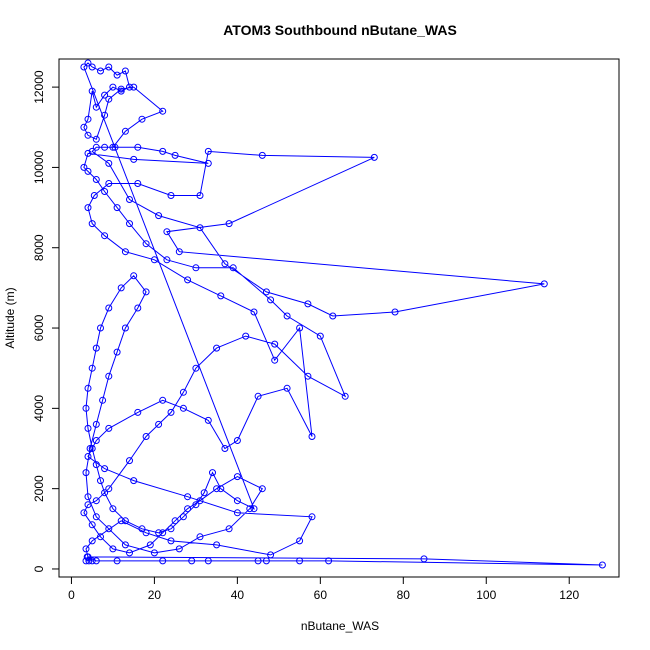 The image size is (650, 650). Describe the element at coordinates (39, 327) in the screenshot. I see `y-tick-label: 6000` at that location.